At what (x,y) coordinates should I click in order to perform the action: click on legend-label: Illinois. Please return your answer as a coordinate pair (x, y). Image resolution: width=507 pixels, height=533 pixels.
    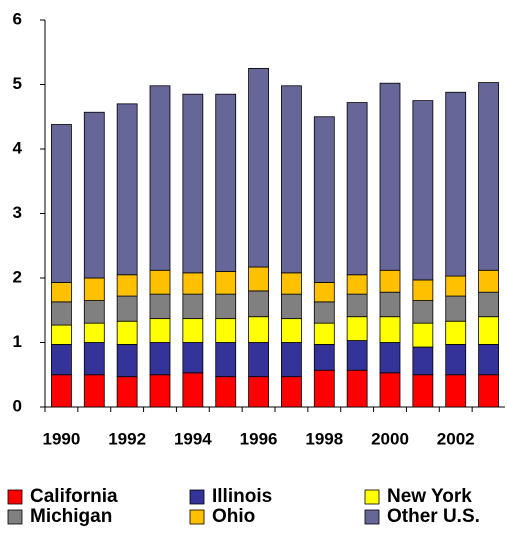
    Looking at the image, I should click on (242, 496).